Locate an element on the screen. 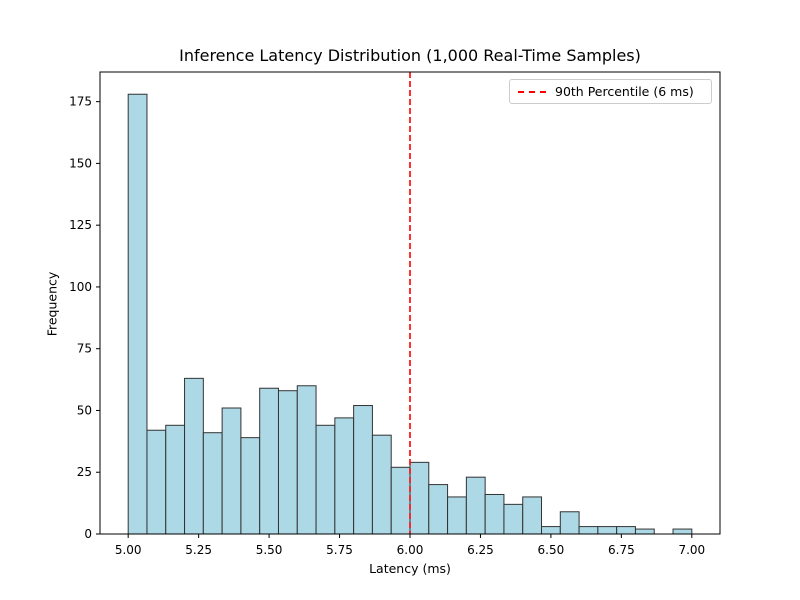 The image size is (800, 600). y-tick-label: 25 is located at coordinates (84, 472).